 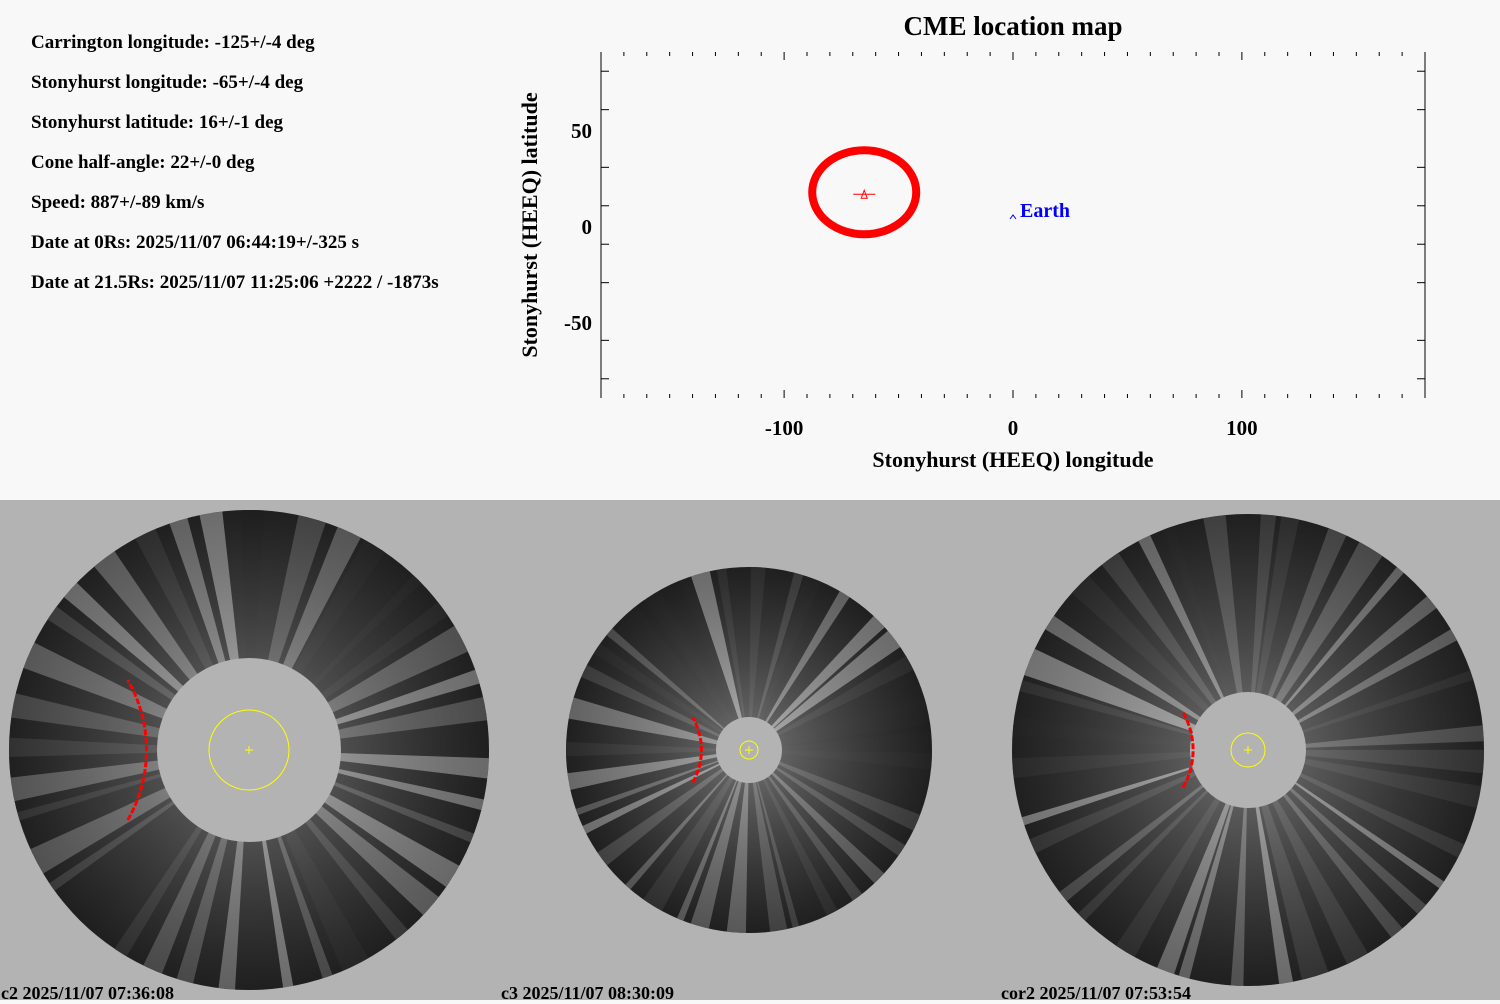 I want to click on y-tick-label: 0, so click(x=587, y=227).